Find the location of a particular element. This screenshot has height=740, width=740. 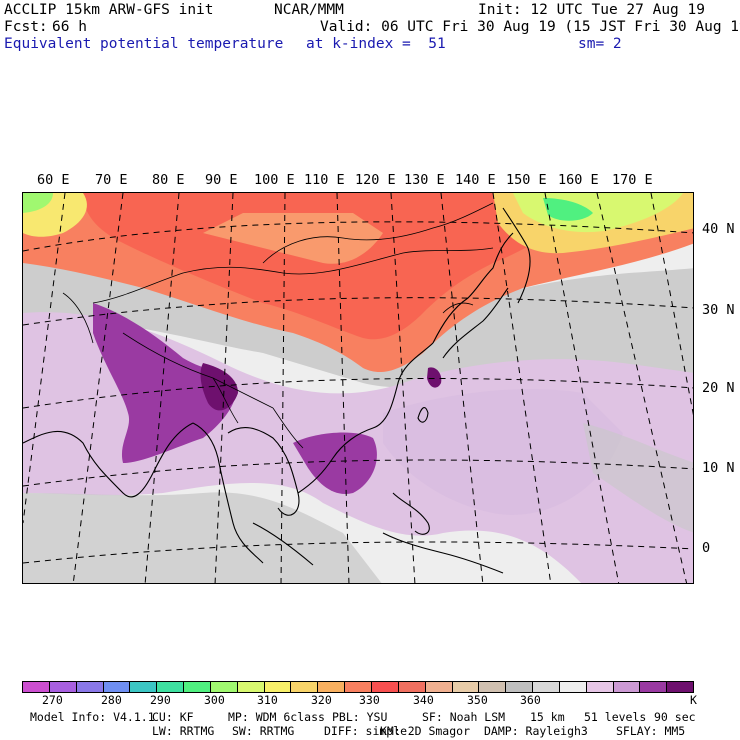

colorbar-label: 310 is located at coordinates (267, 700).